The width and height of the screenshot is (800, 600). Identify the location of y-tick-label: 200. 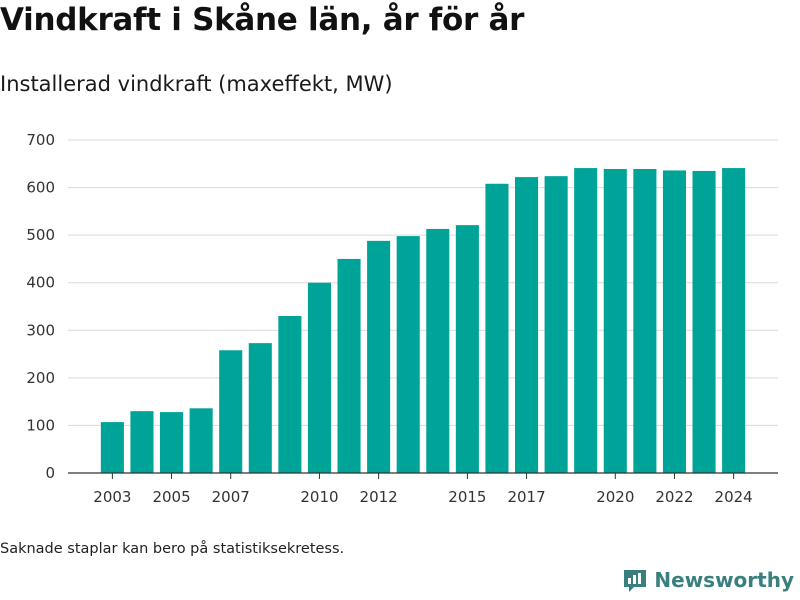
(40, 378).